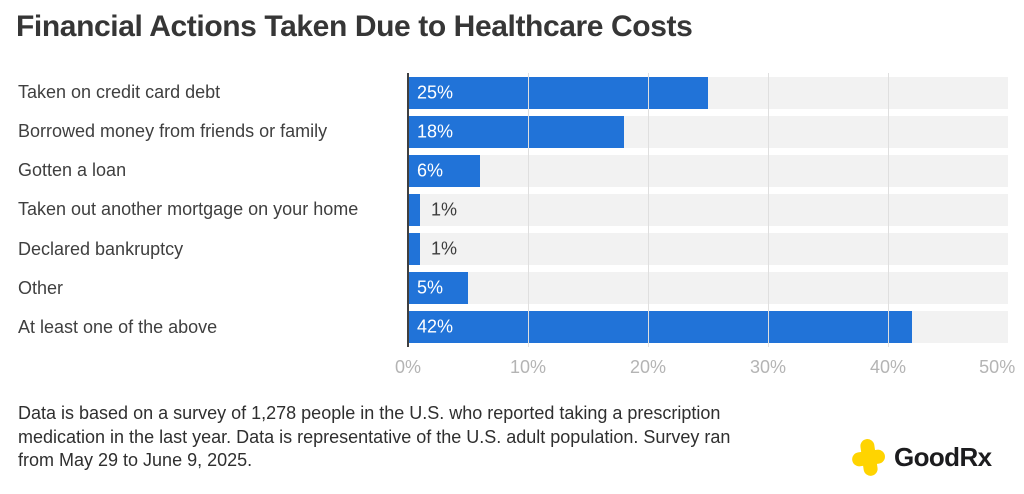 The height and width of the screenshot is (494, 1024). What do you see at coordinates (173, 131) in the screenshot?
I see `category-label: Borrowed money from friends or family` at bounding box center [173, 131].